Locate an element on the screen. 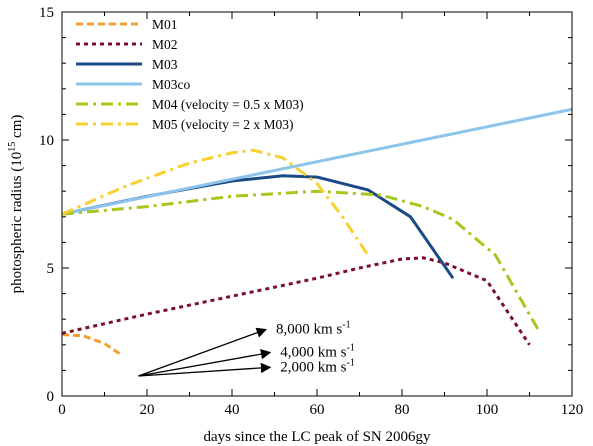 The height and width of the screenshot is (446, 593). x-tick-label: 80 is located at coordinates (402, 410).